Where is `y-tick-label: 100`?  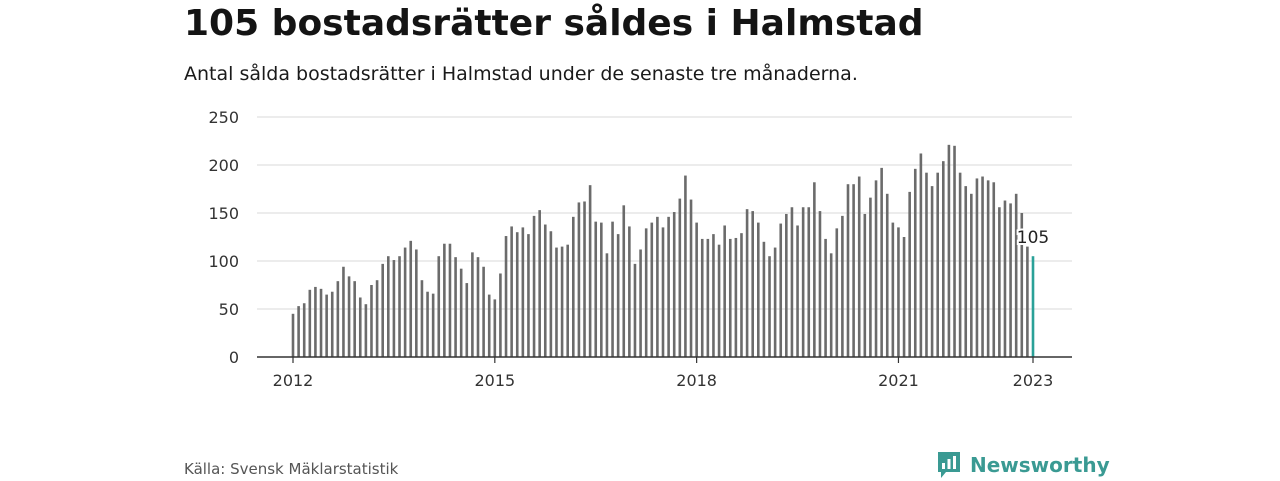 y-tick-label: 100 is located at coordinates (223, 261).